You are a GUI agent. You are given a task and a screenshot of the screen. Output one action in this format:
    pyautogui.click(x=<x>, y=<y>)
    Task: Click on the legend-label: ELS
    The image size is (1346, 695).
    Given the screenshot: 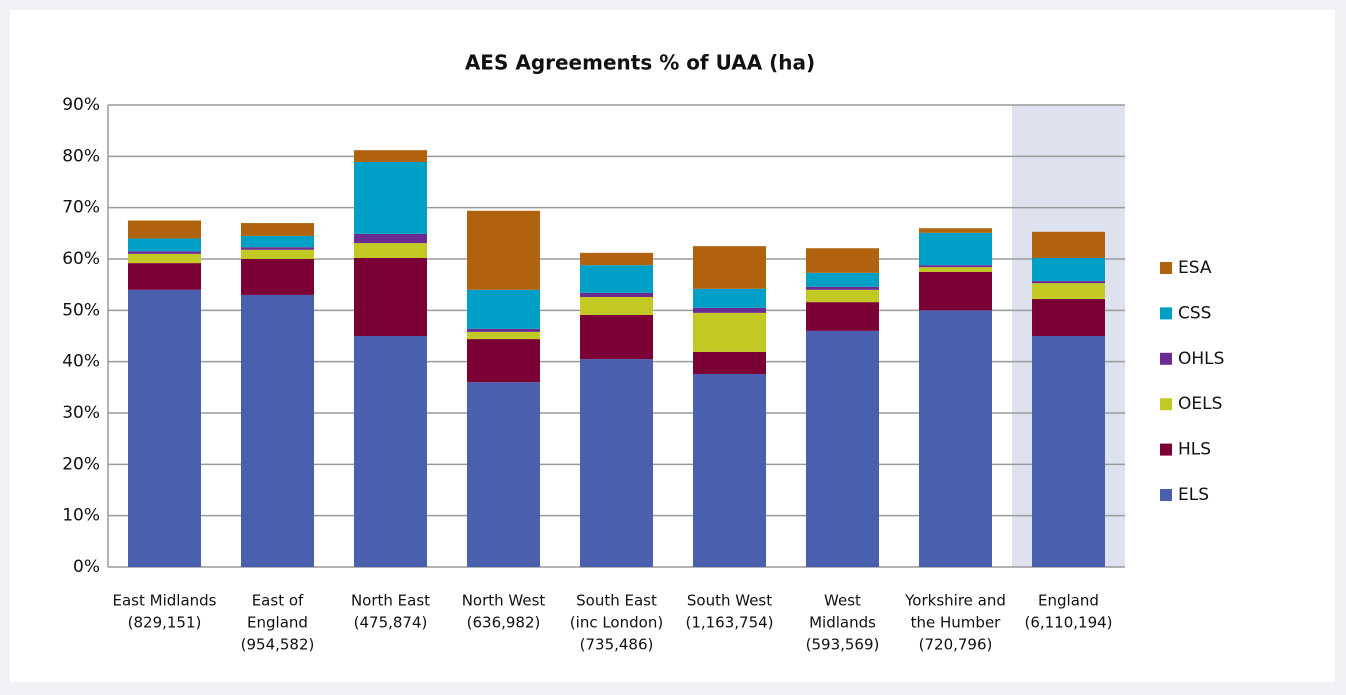 What is the action you would take?
    pyautogui.click(x=1193, y=495)
    